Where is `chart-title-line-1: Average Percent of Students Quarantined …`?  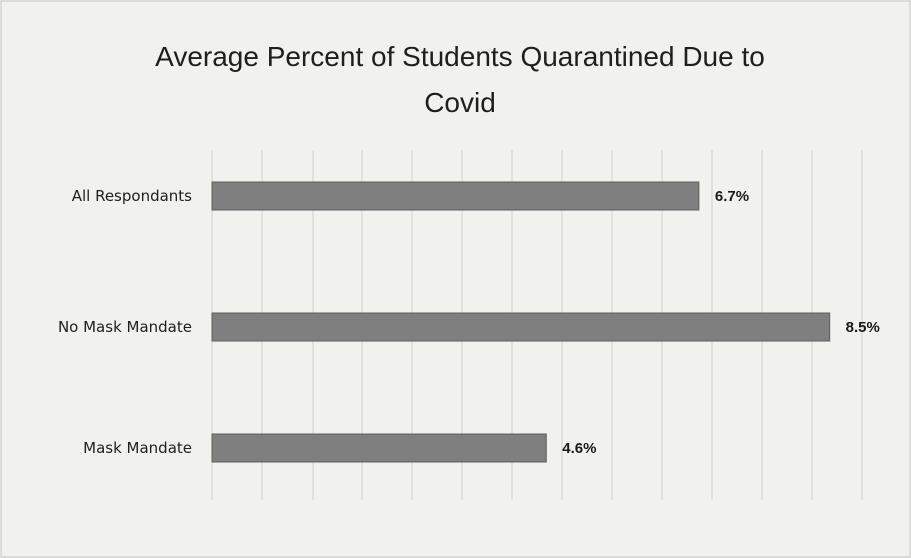
chart-title-line-1: Average Percent of Students Quarantined … is located at coordinates (460, 56).